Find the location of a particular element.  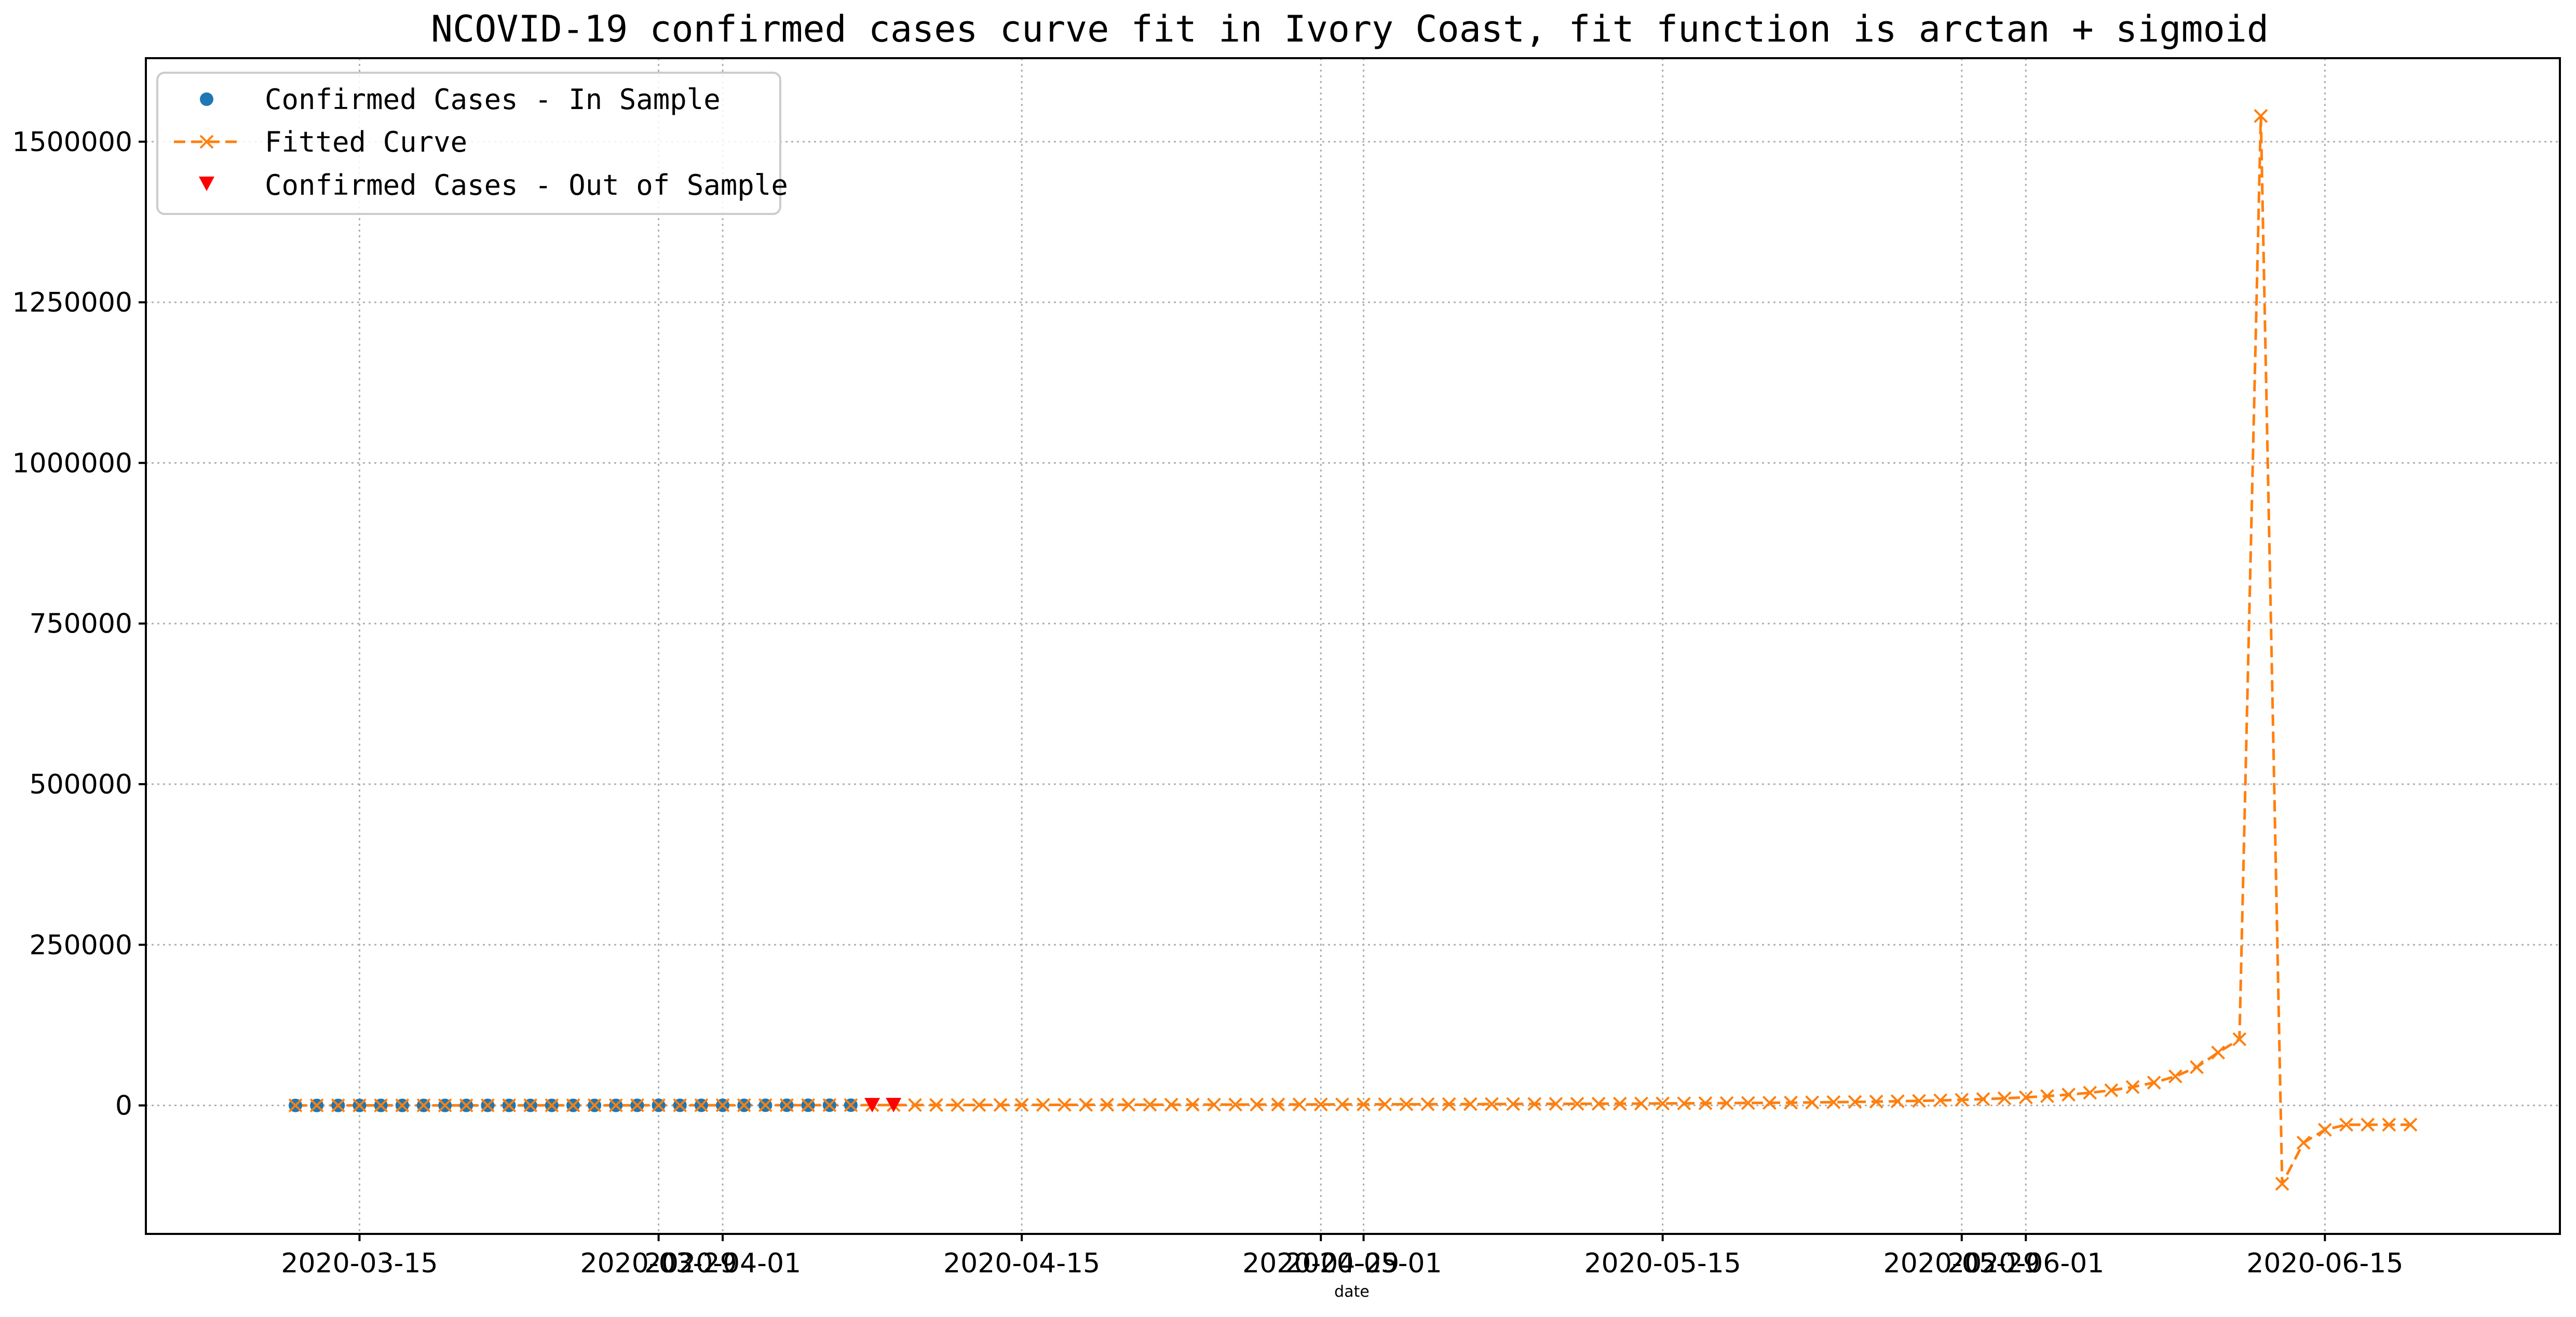

x-tick-label: 2020-03-15 is located at coordinates (359, 1263).